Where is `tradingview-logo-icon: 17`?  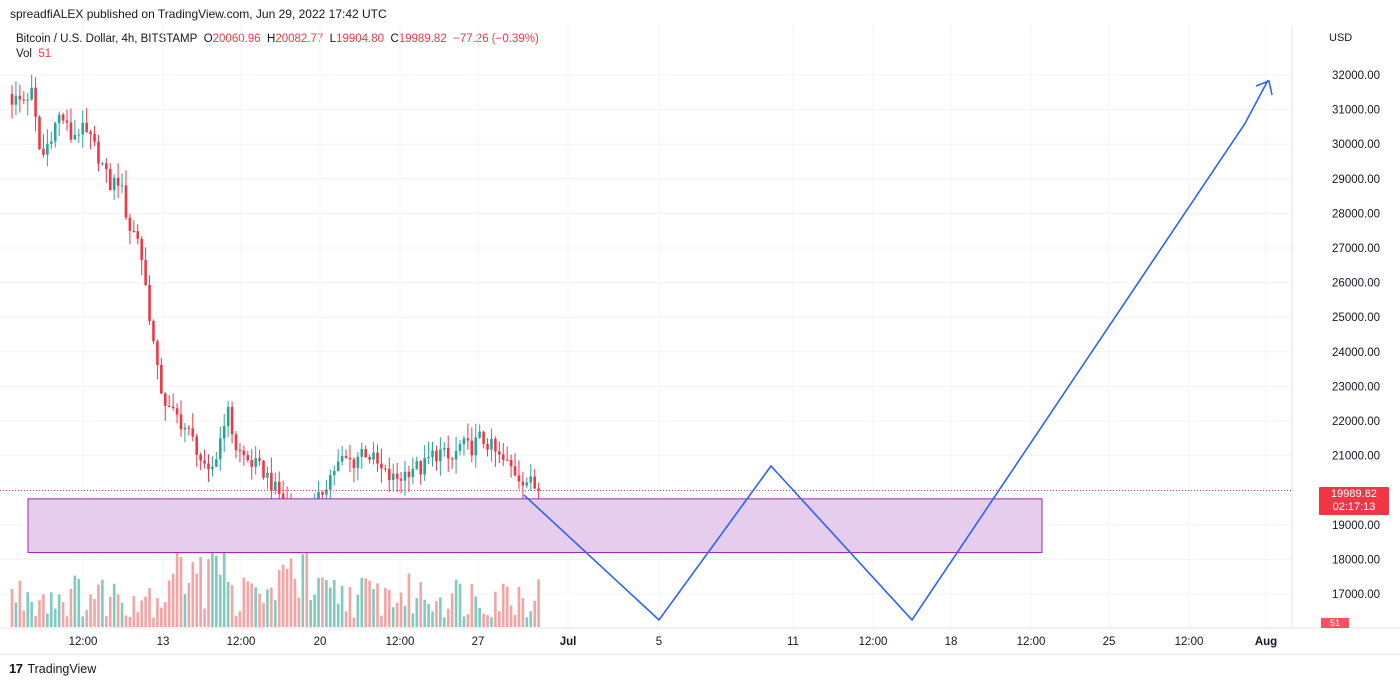 tradingview-logo-icon: 17 is located at coordinates (16, 668).